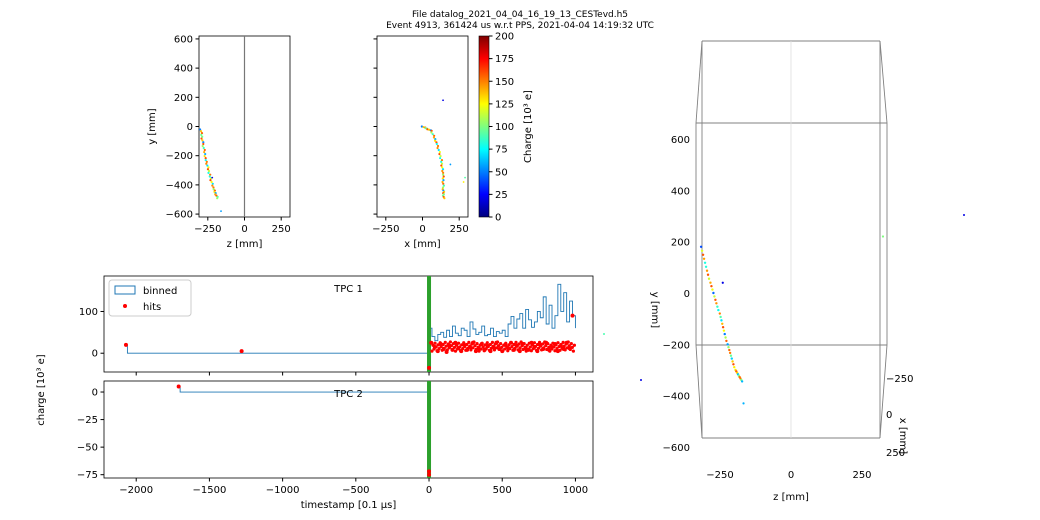 Image resolution: width=1040 pixels, height=520 pixels. I want to click on binned-series, so click(350, 318).